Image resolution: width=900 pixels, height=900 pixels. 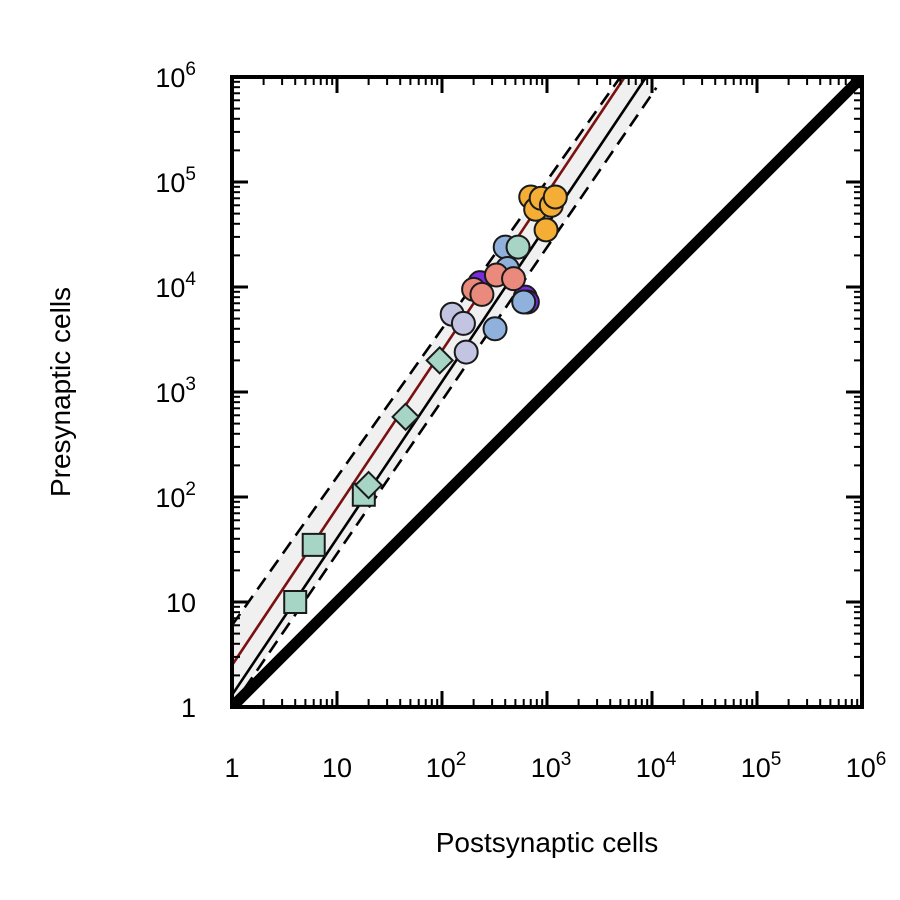 What do you see at coordinates (175, 286) in the screenshot?
I see `y-tick-label: 10⁴` at bounding box center [175, 286].